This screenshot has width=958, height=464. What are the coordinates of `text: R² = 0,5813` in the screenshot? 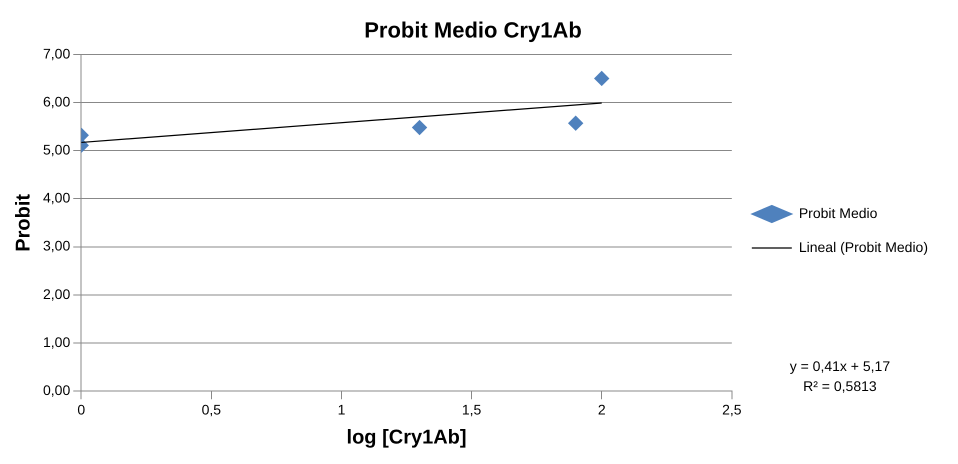 It's located at (840, 386).